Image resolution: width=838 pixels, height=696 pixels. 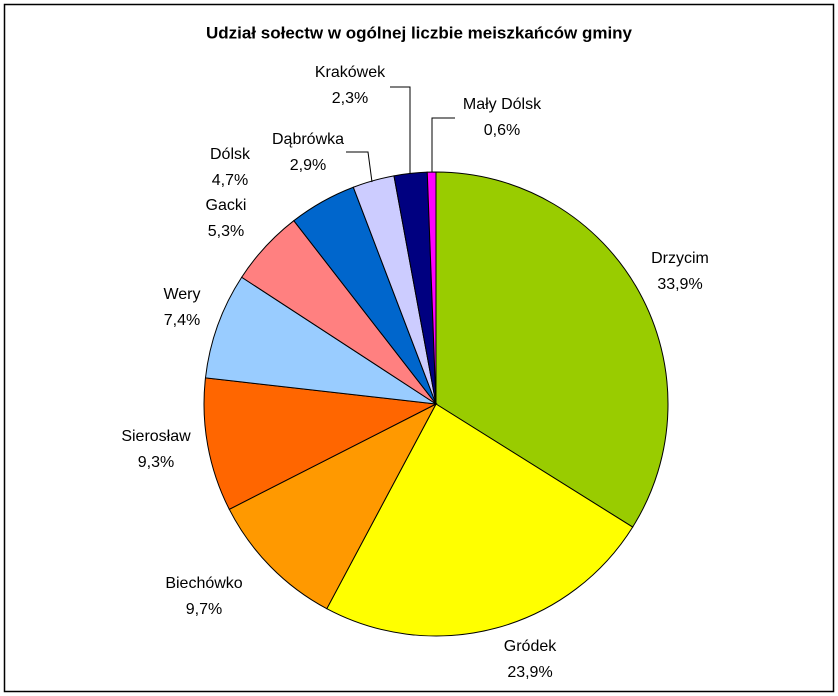 What do you see at coordinates (530, 646) in the screenshot?
I see `slice-label: Gródek` at bounding box center [530, 646].